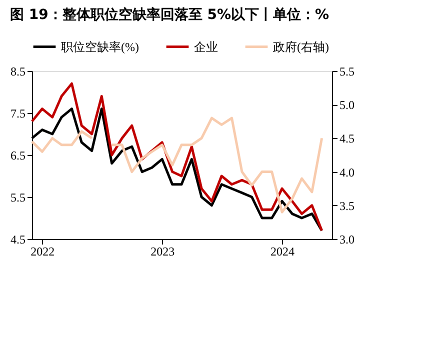 The height and width of the screenshot is (339, 432). I want to click on x-tick-label: 2022, so click(42, 251).